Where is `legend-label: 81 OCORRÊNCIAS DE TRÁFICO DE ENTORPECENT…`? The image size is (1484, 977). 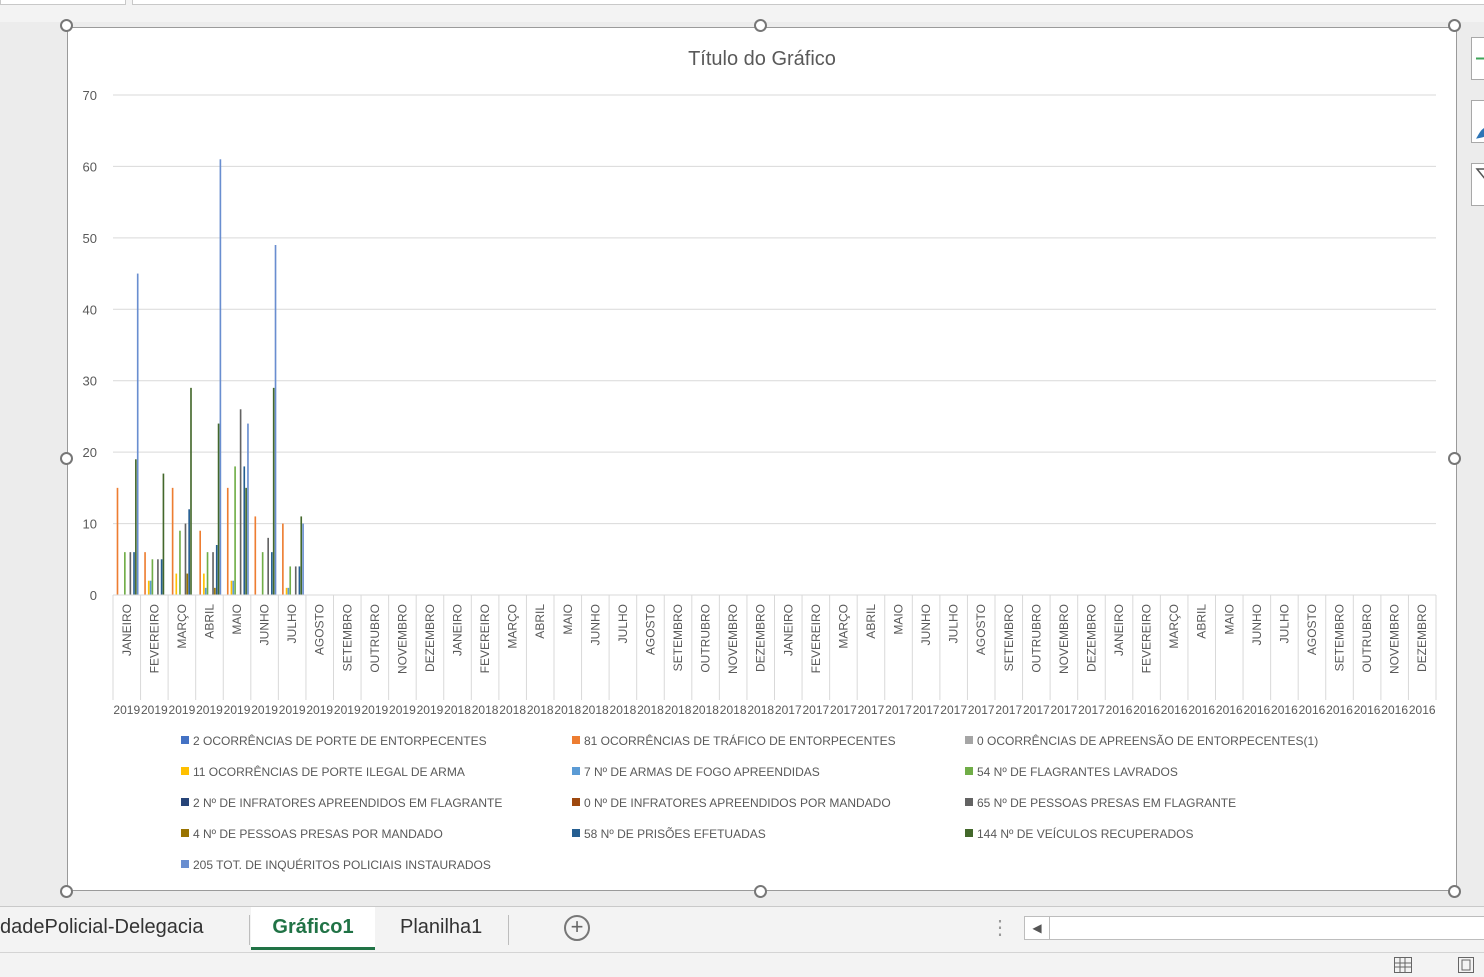
legend-label: 81 OCORRÊNCIAS DE TRÁFICO DE ENTORPECENT… is located at coordinates (740, 740).